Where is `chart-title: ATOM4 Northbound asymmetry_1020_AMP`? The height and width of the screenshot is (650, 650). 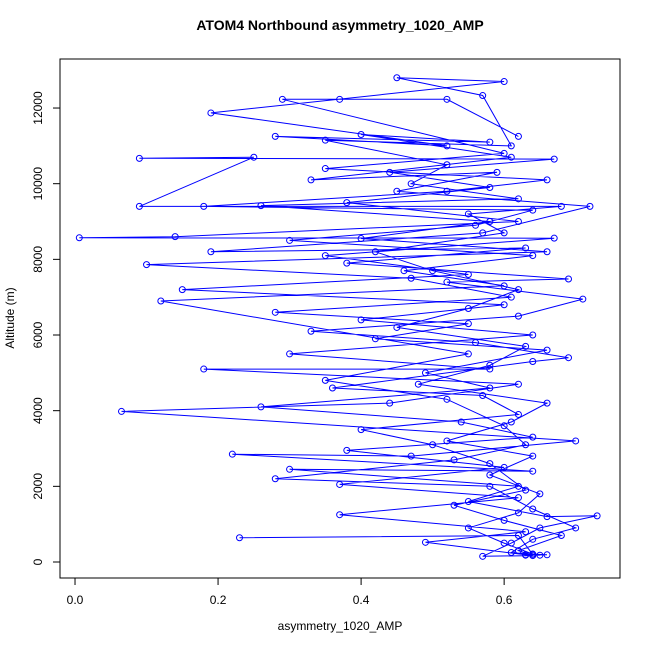 chart-title: ATOM4 Northbound asymmetry_1020_AMP is located at coordinates (339, 25).